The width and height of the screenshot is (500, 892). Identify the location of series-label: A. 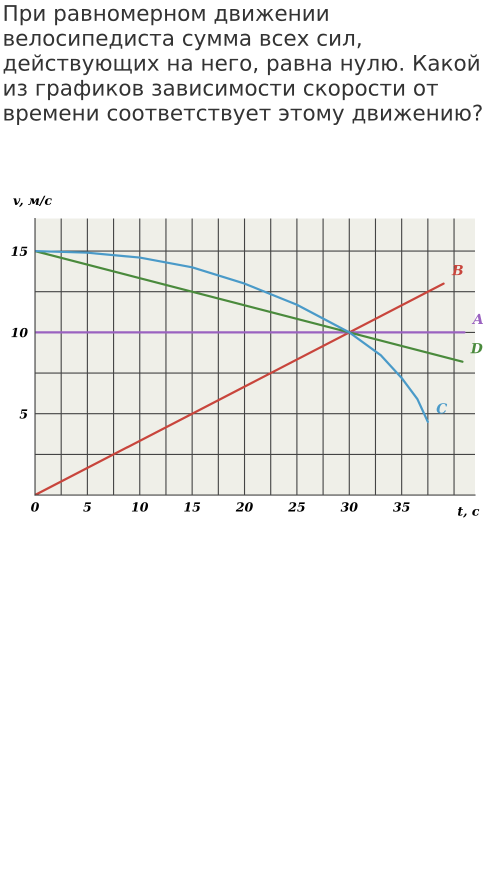
(477, 319).